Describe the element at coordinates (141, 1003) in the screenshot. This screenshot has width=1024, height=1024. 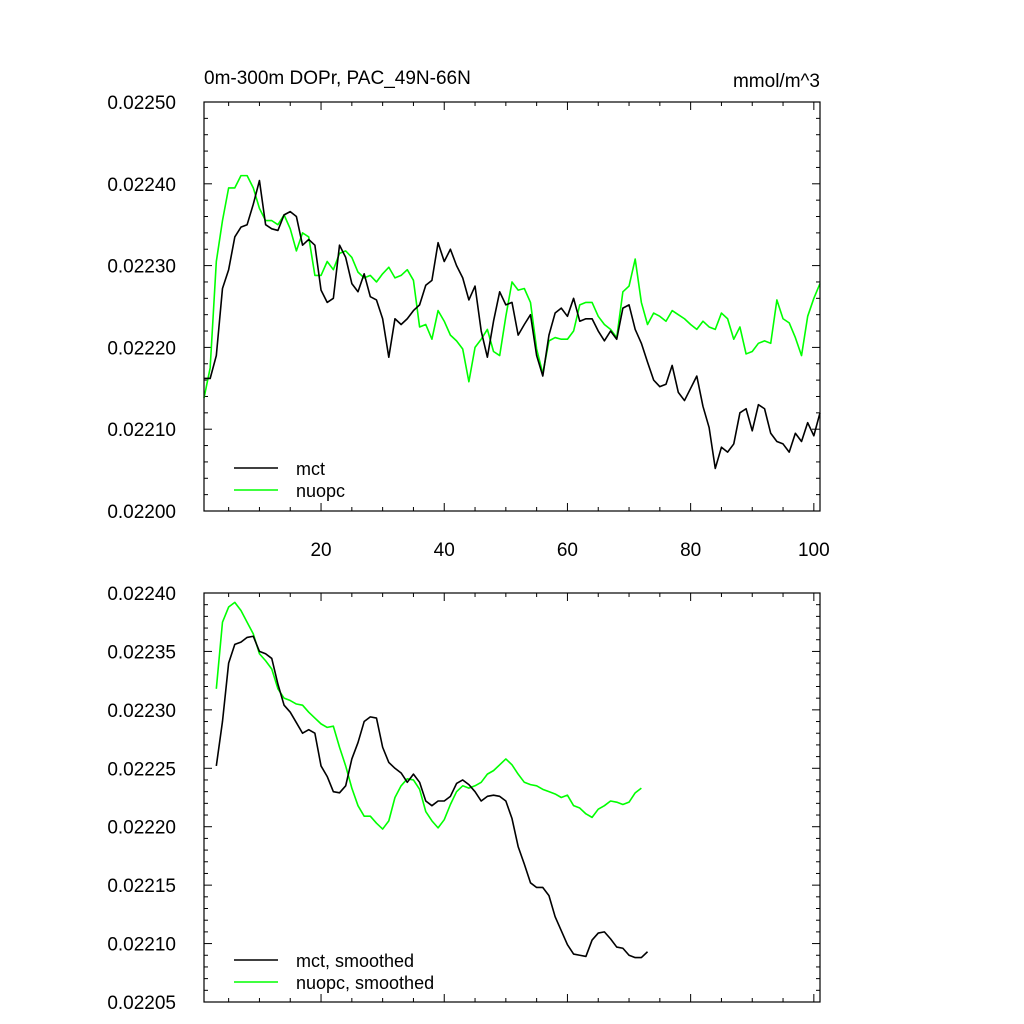
I see `y-tick-label: 0.02205` at that location.